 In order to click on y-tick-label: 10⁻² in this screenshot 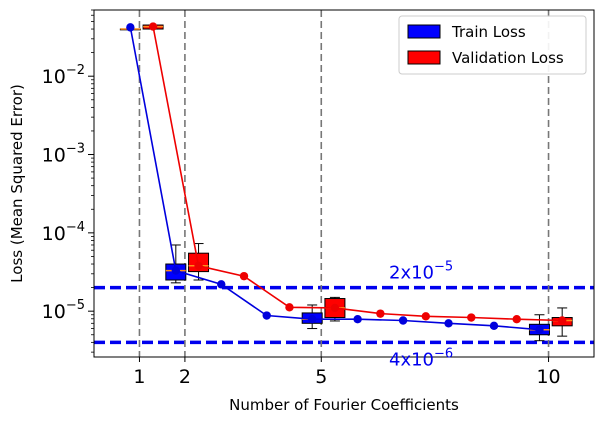, I will do `click(63, 75)`.